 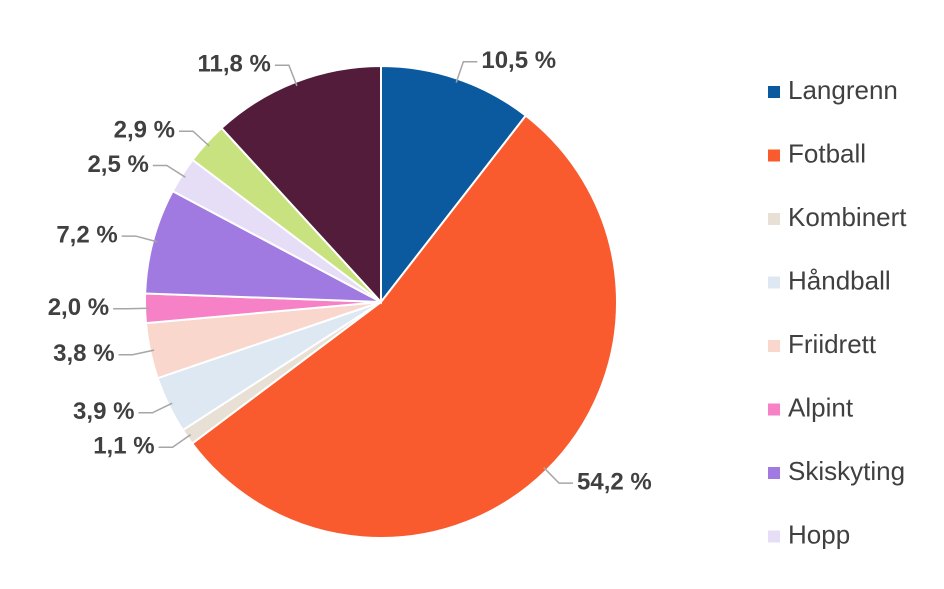 I want to click on legend-label: Skiskyting, so click(x=846, y=471).